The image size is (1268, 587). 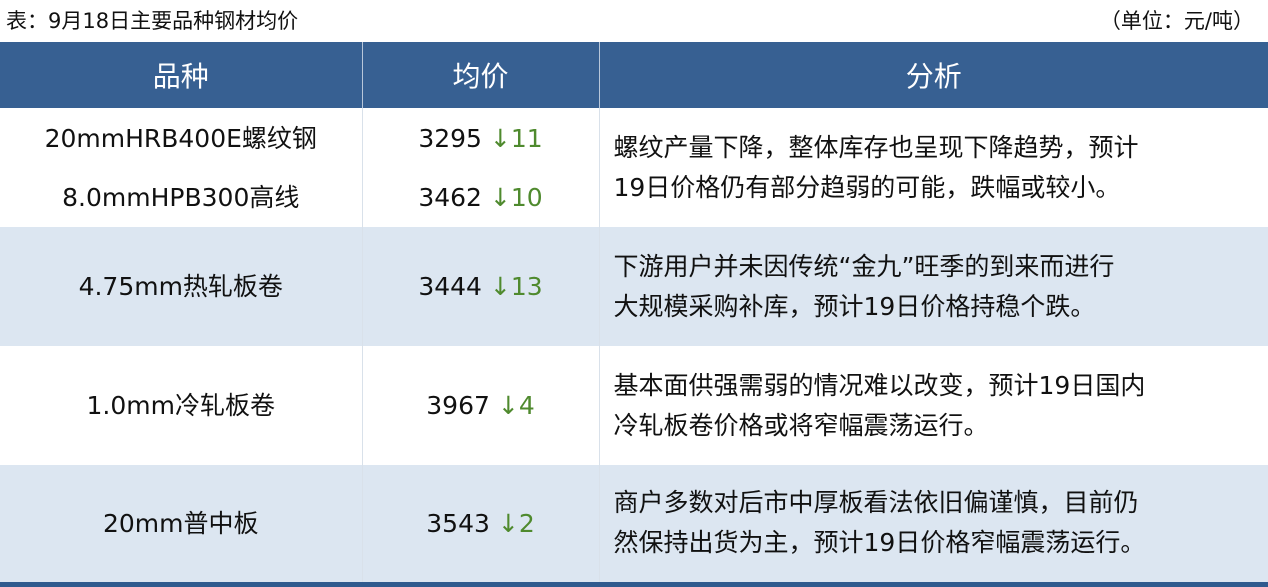 What do you see at coordinates (181, 197) in the screenshot?
I see `variety-name: 8.0mmHPB300高线` at bounding box center [181, 197].